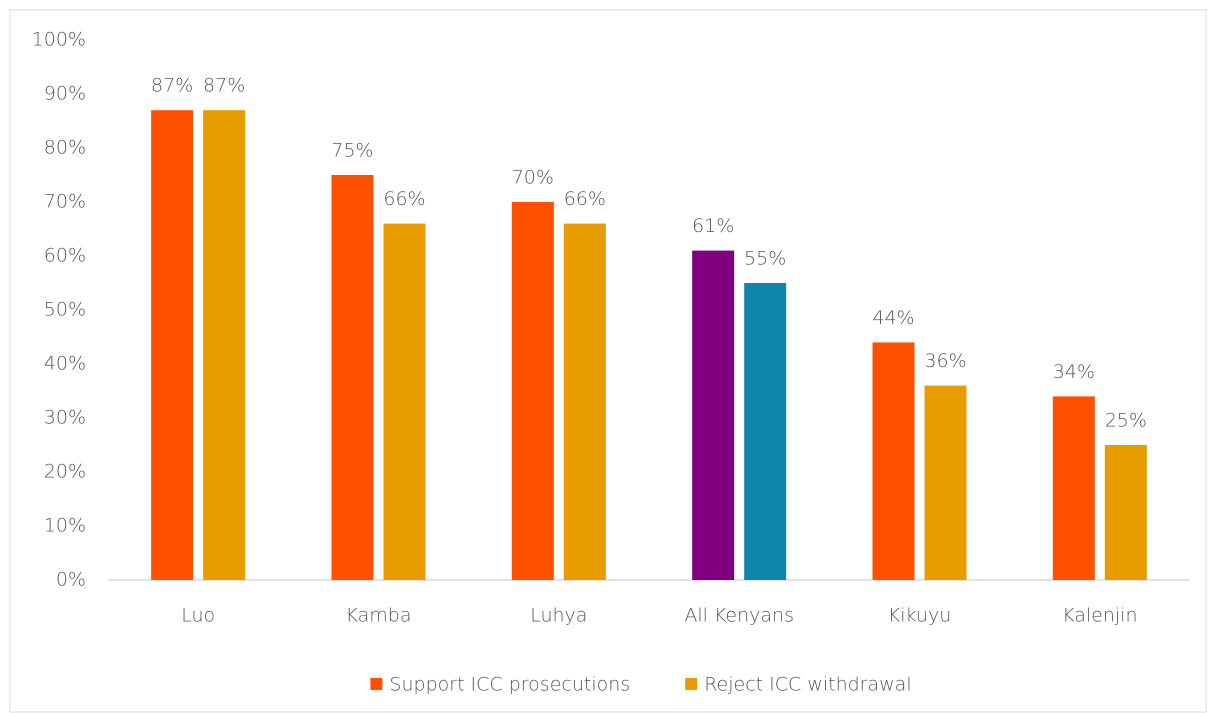 Image resolution: width=1208 pixels, height=713 pixels. What do you see at coordinates (509, 685) in the screenshot?
I see `legend-label: Support ICC prosecutions` at bounding box center [509, 685].